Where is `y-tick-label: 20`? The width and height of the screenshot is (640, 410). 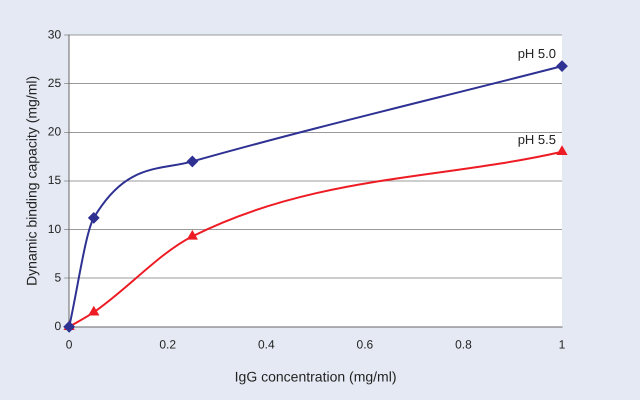
y-tick-label: 20 is located at coordinates (55, 131).